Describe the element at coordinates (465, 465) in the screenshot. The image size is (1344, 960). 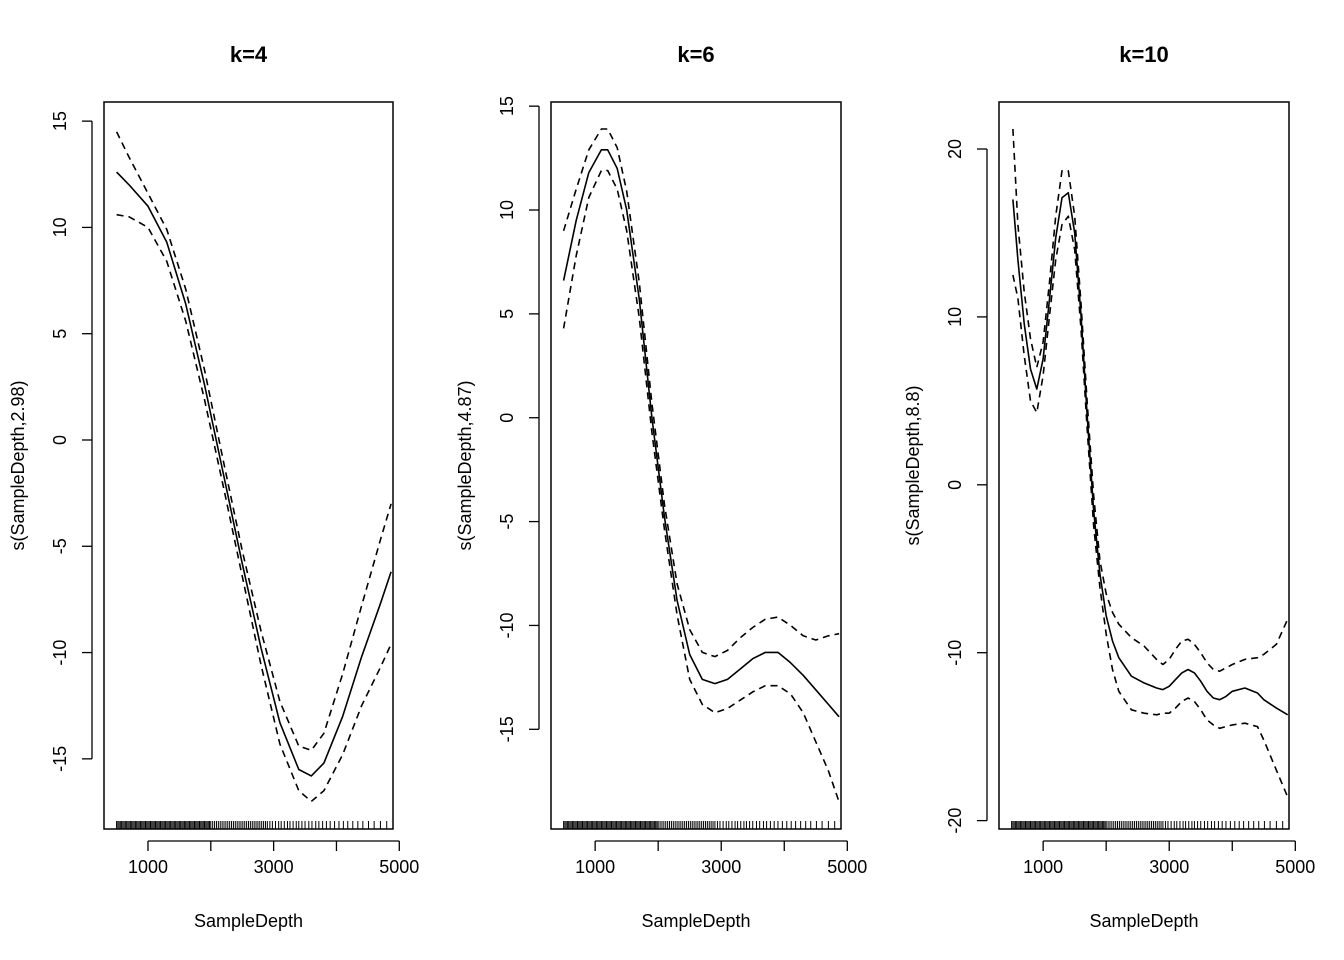
I see `y-axis-label: s(SampleDepth,4.87)` at that location.